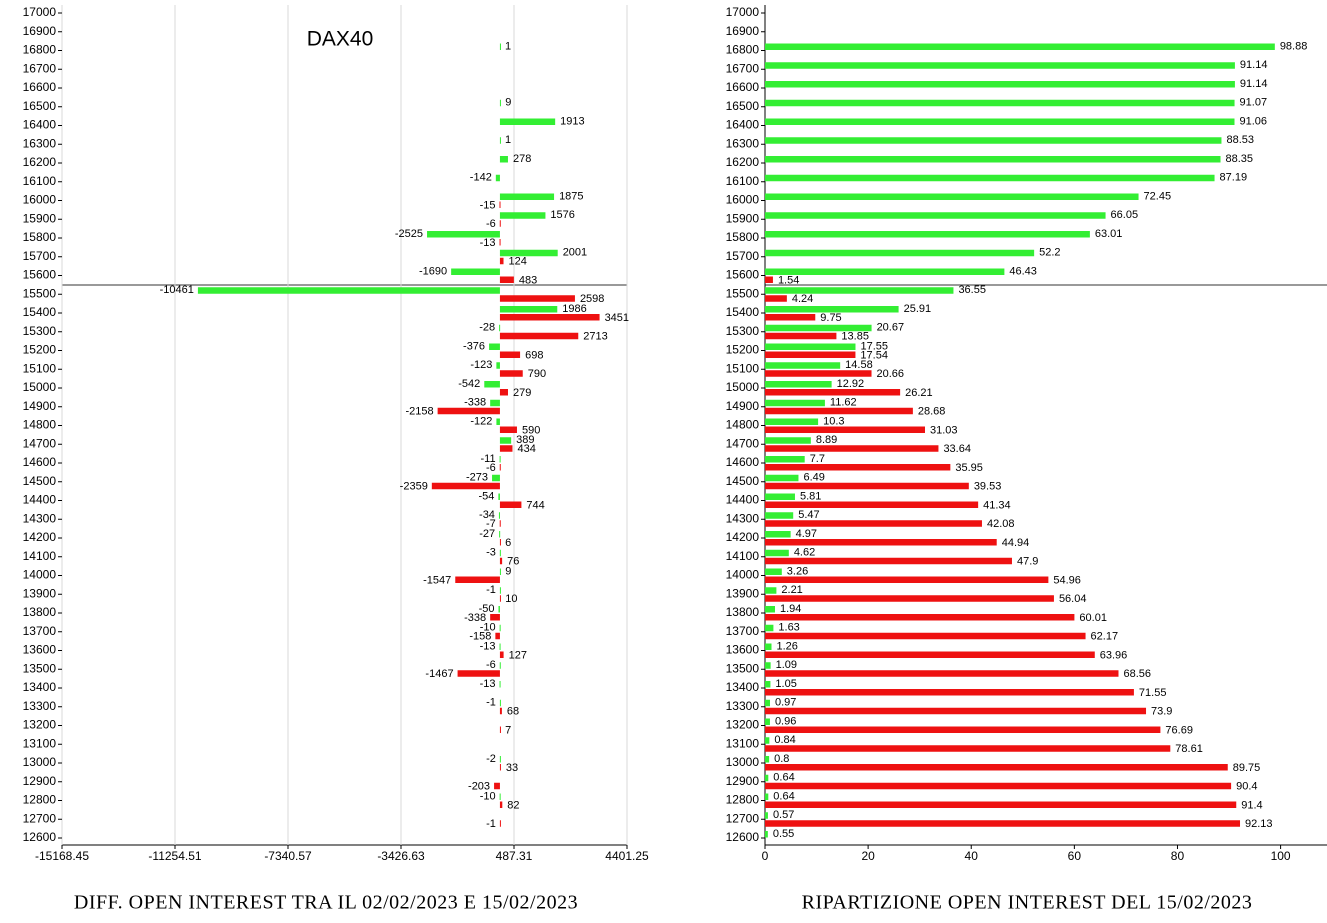 This screenshot has height=923, width=1327. Describe the element at coordinates (491, 468) in the screenshot. I see `value-label: -6` at that location.